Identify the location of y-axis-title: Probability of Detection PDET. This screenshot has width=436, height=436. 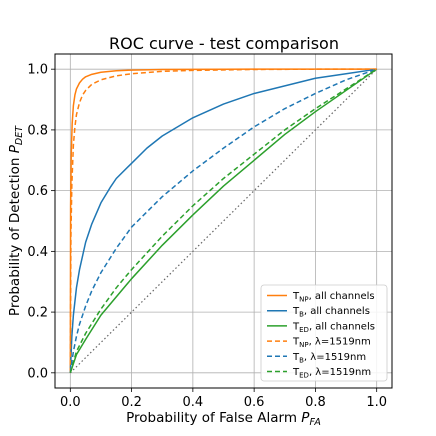
(16, 220).